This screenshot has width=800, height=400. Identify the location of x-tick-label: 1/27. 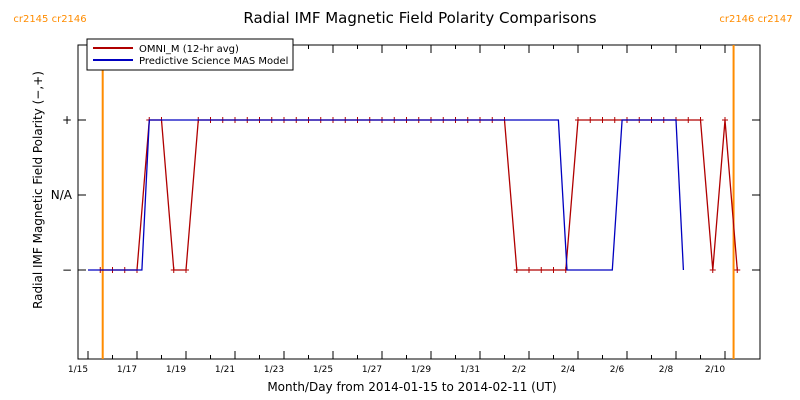
(372, 370).